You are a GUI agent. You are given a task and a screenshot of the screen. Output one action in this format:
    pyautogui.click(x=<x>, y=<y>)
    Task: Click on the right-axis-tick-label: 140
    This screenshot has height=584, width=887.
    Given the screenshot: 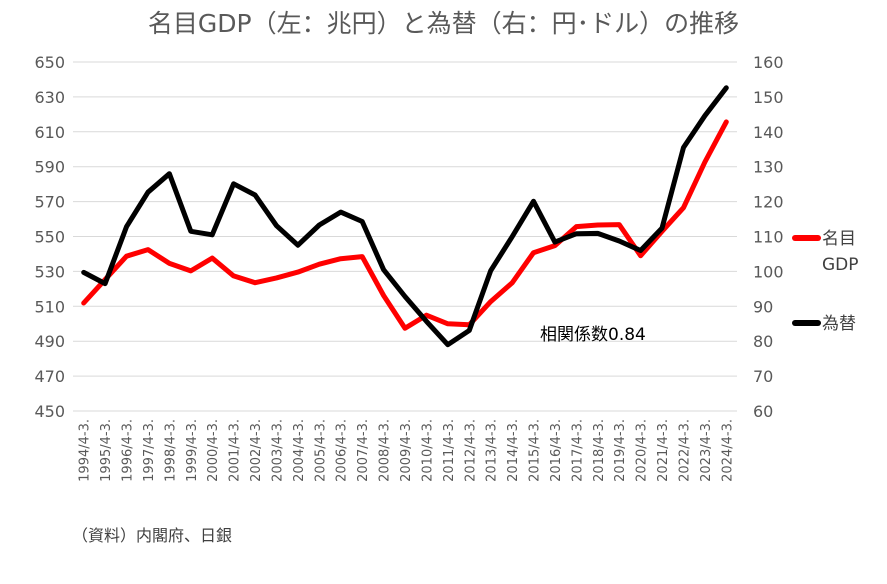 What is the action you would take?
    pyautogui.click(x=768, y=132)
    